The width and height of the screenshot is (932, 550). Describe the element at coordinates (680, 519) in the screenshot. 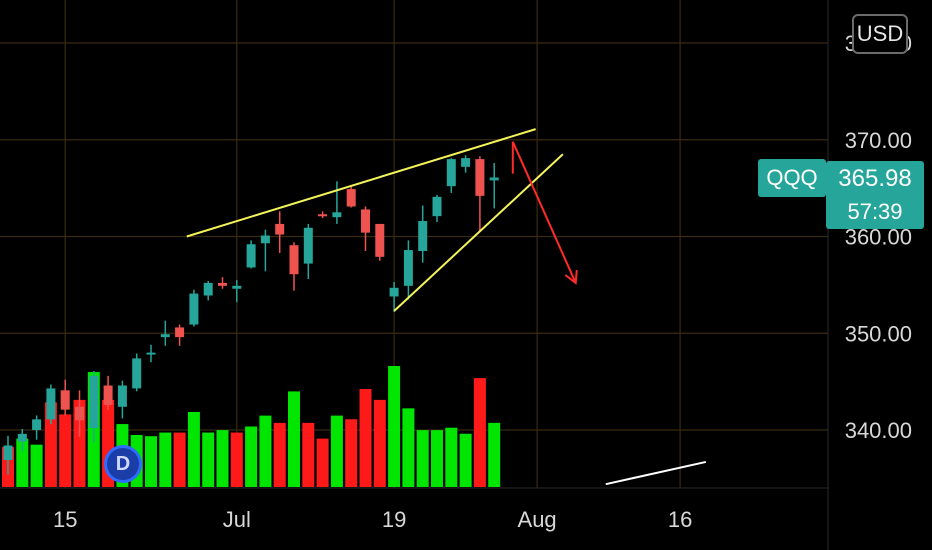

I see `time-tick-label: 16` at that location.